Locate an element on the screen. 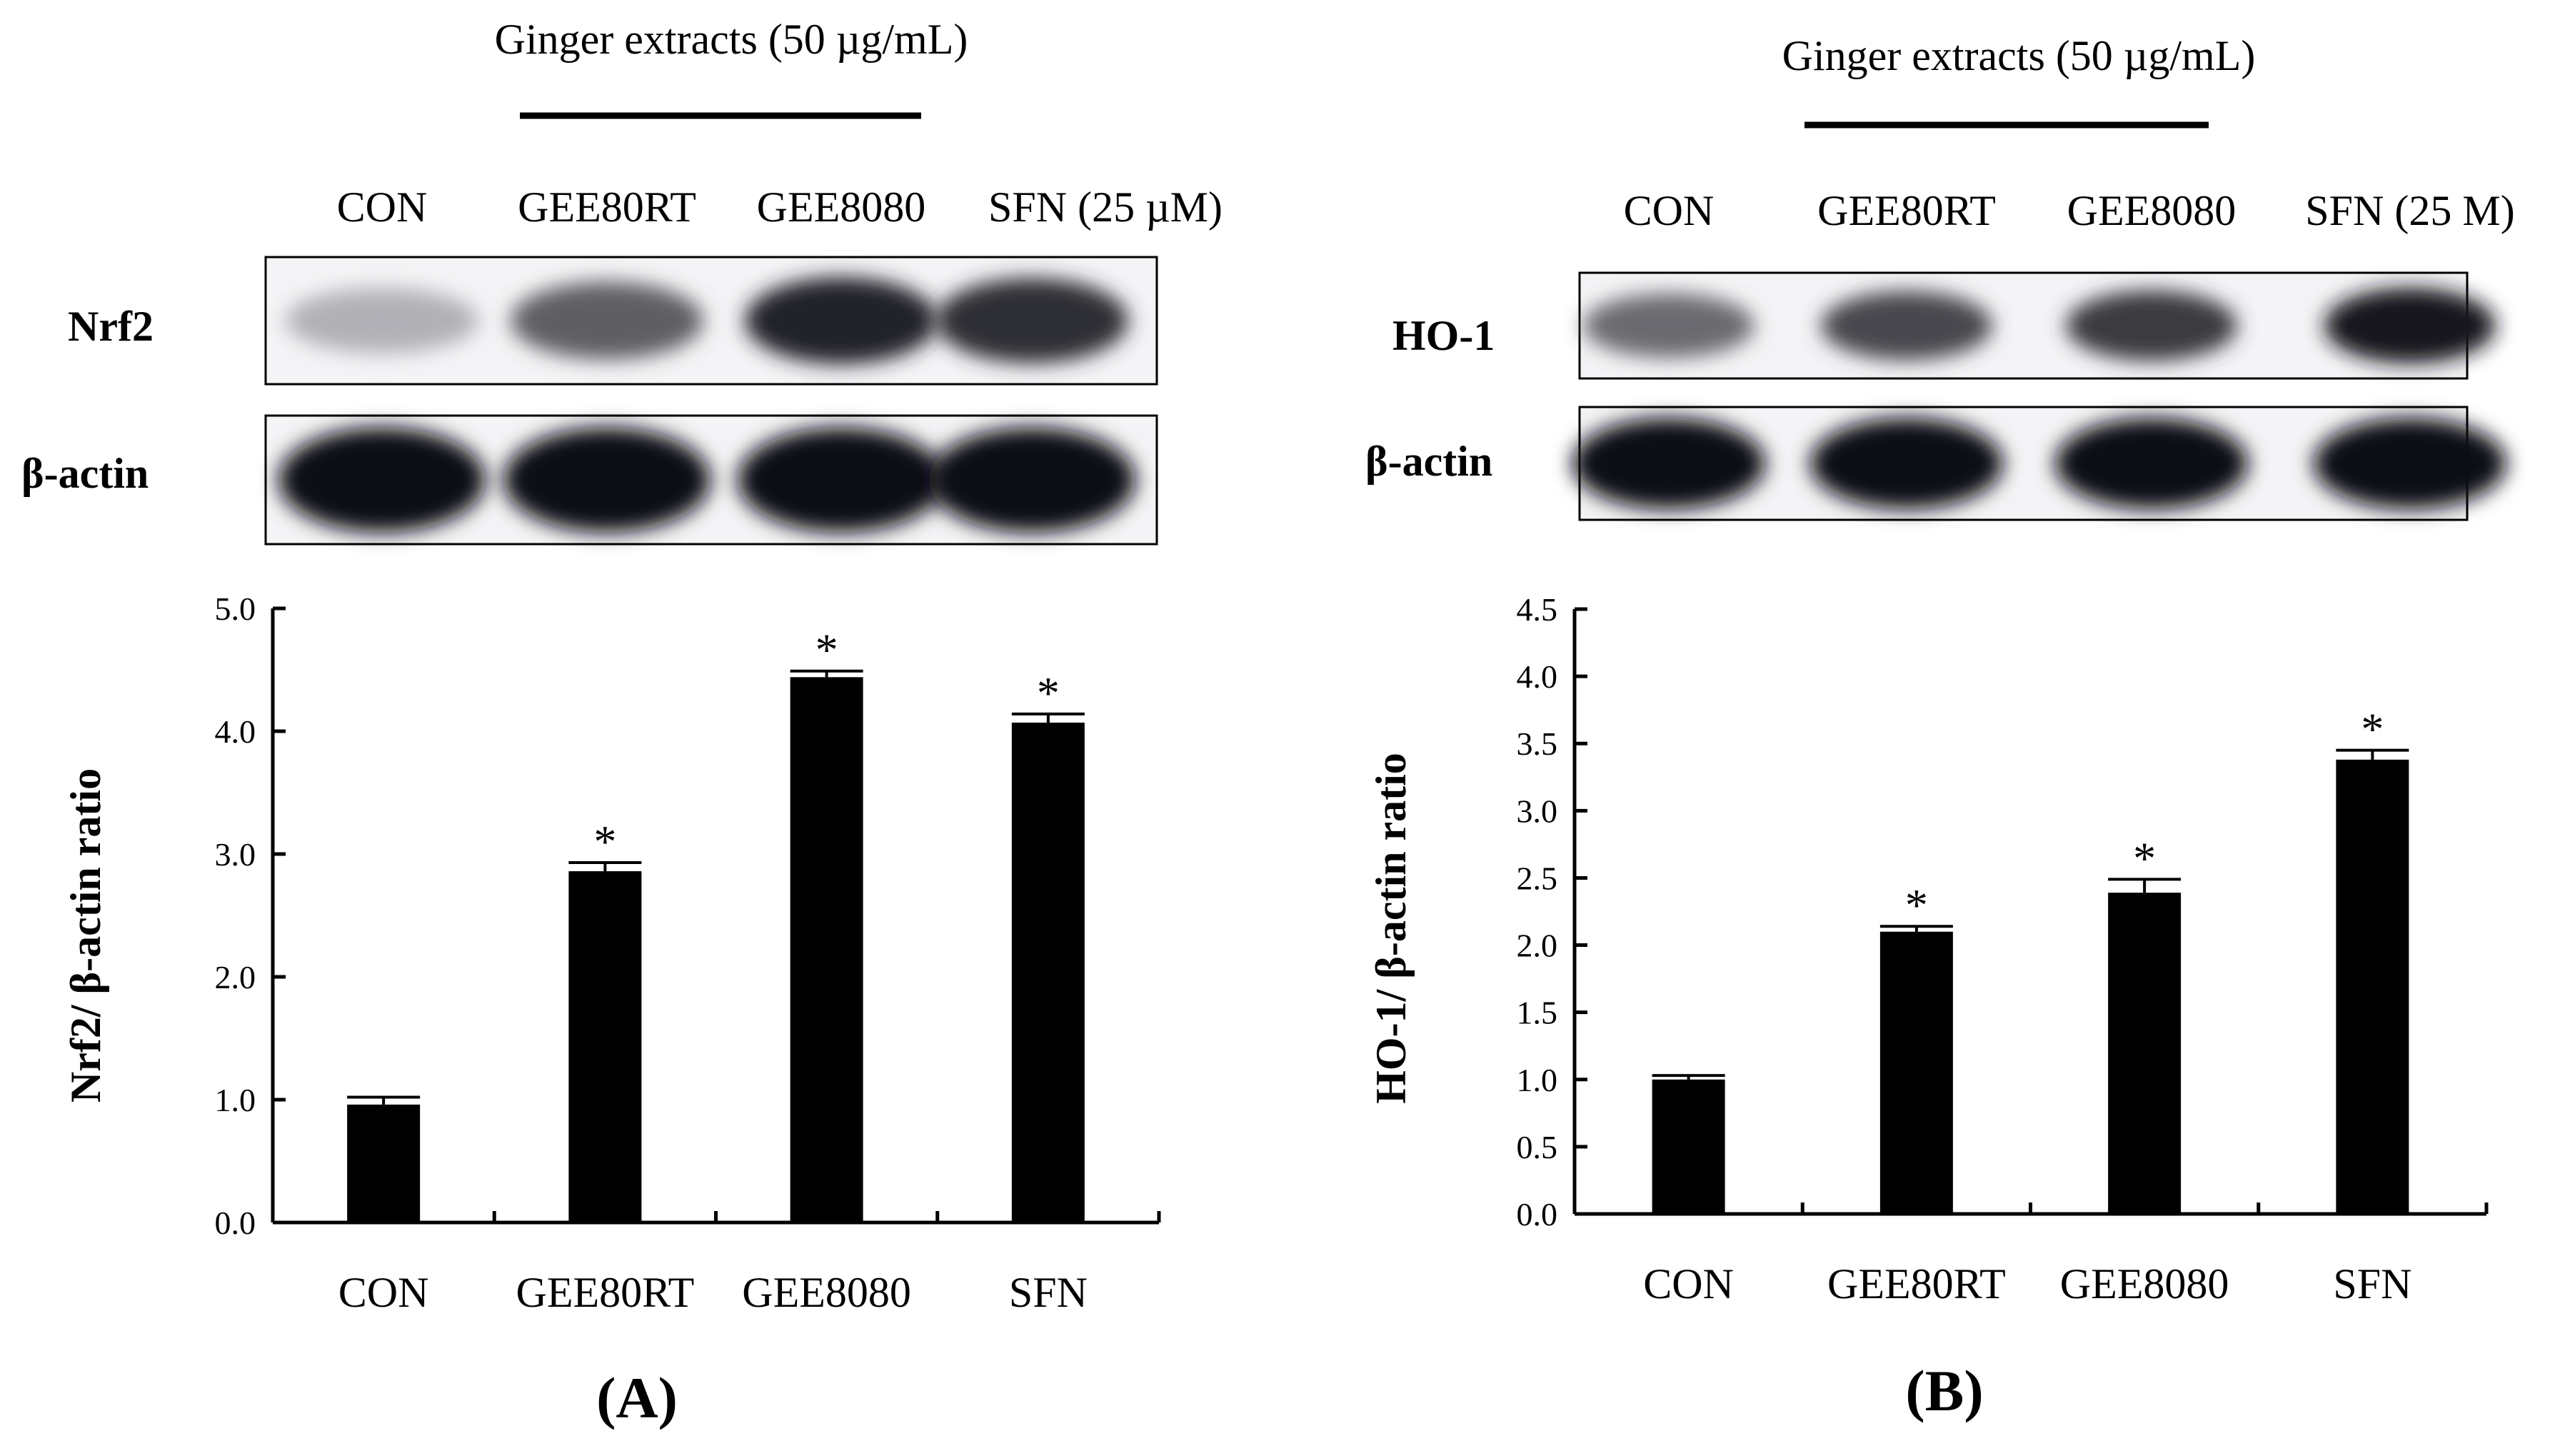 The height and width of the screenshot is (1456, 2550). panel-a-y-tick-label: 5.0 is located at coordinates (236, 609).